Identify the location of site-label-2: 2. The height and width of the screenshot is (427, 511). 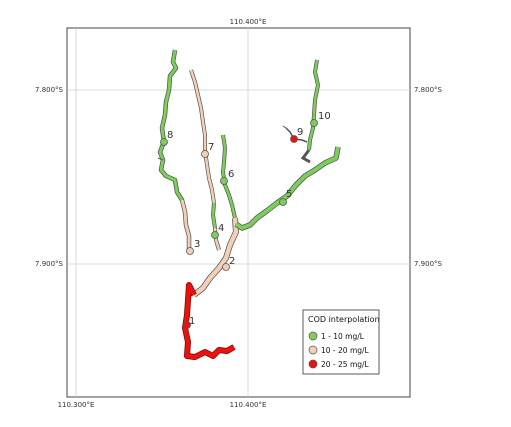
(232, 261).